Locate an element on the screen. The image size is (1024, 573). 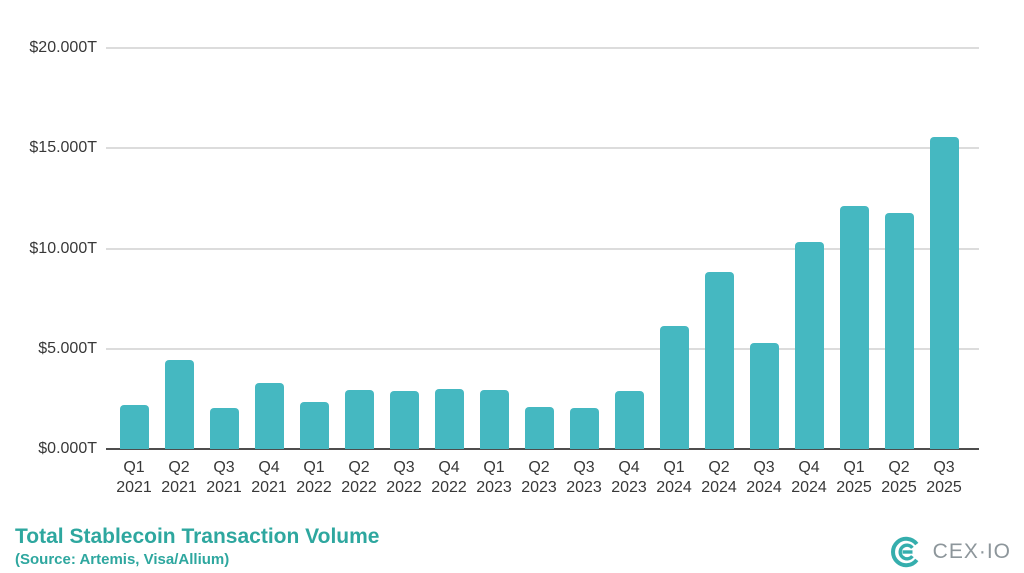
x-tick-label: Q2 2025 is located at coordinates (899, 478).